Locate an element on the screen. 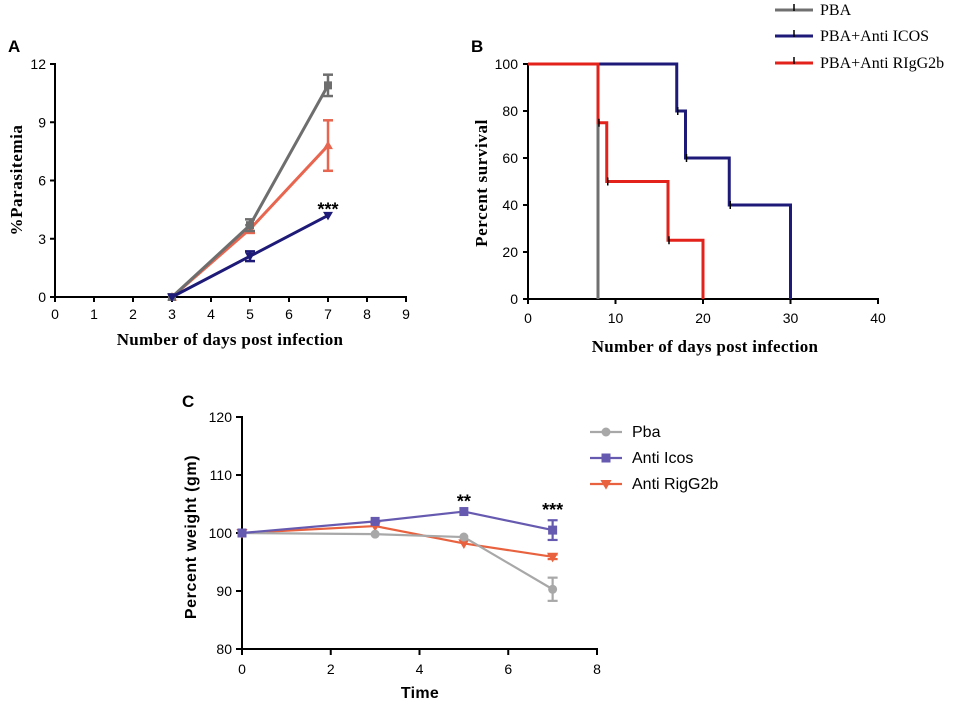  panel-a-x-tick-label: 3 is located at coordinates (172, 314).